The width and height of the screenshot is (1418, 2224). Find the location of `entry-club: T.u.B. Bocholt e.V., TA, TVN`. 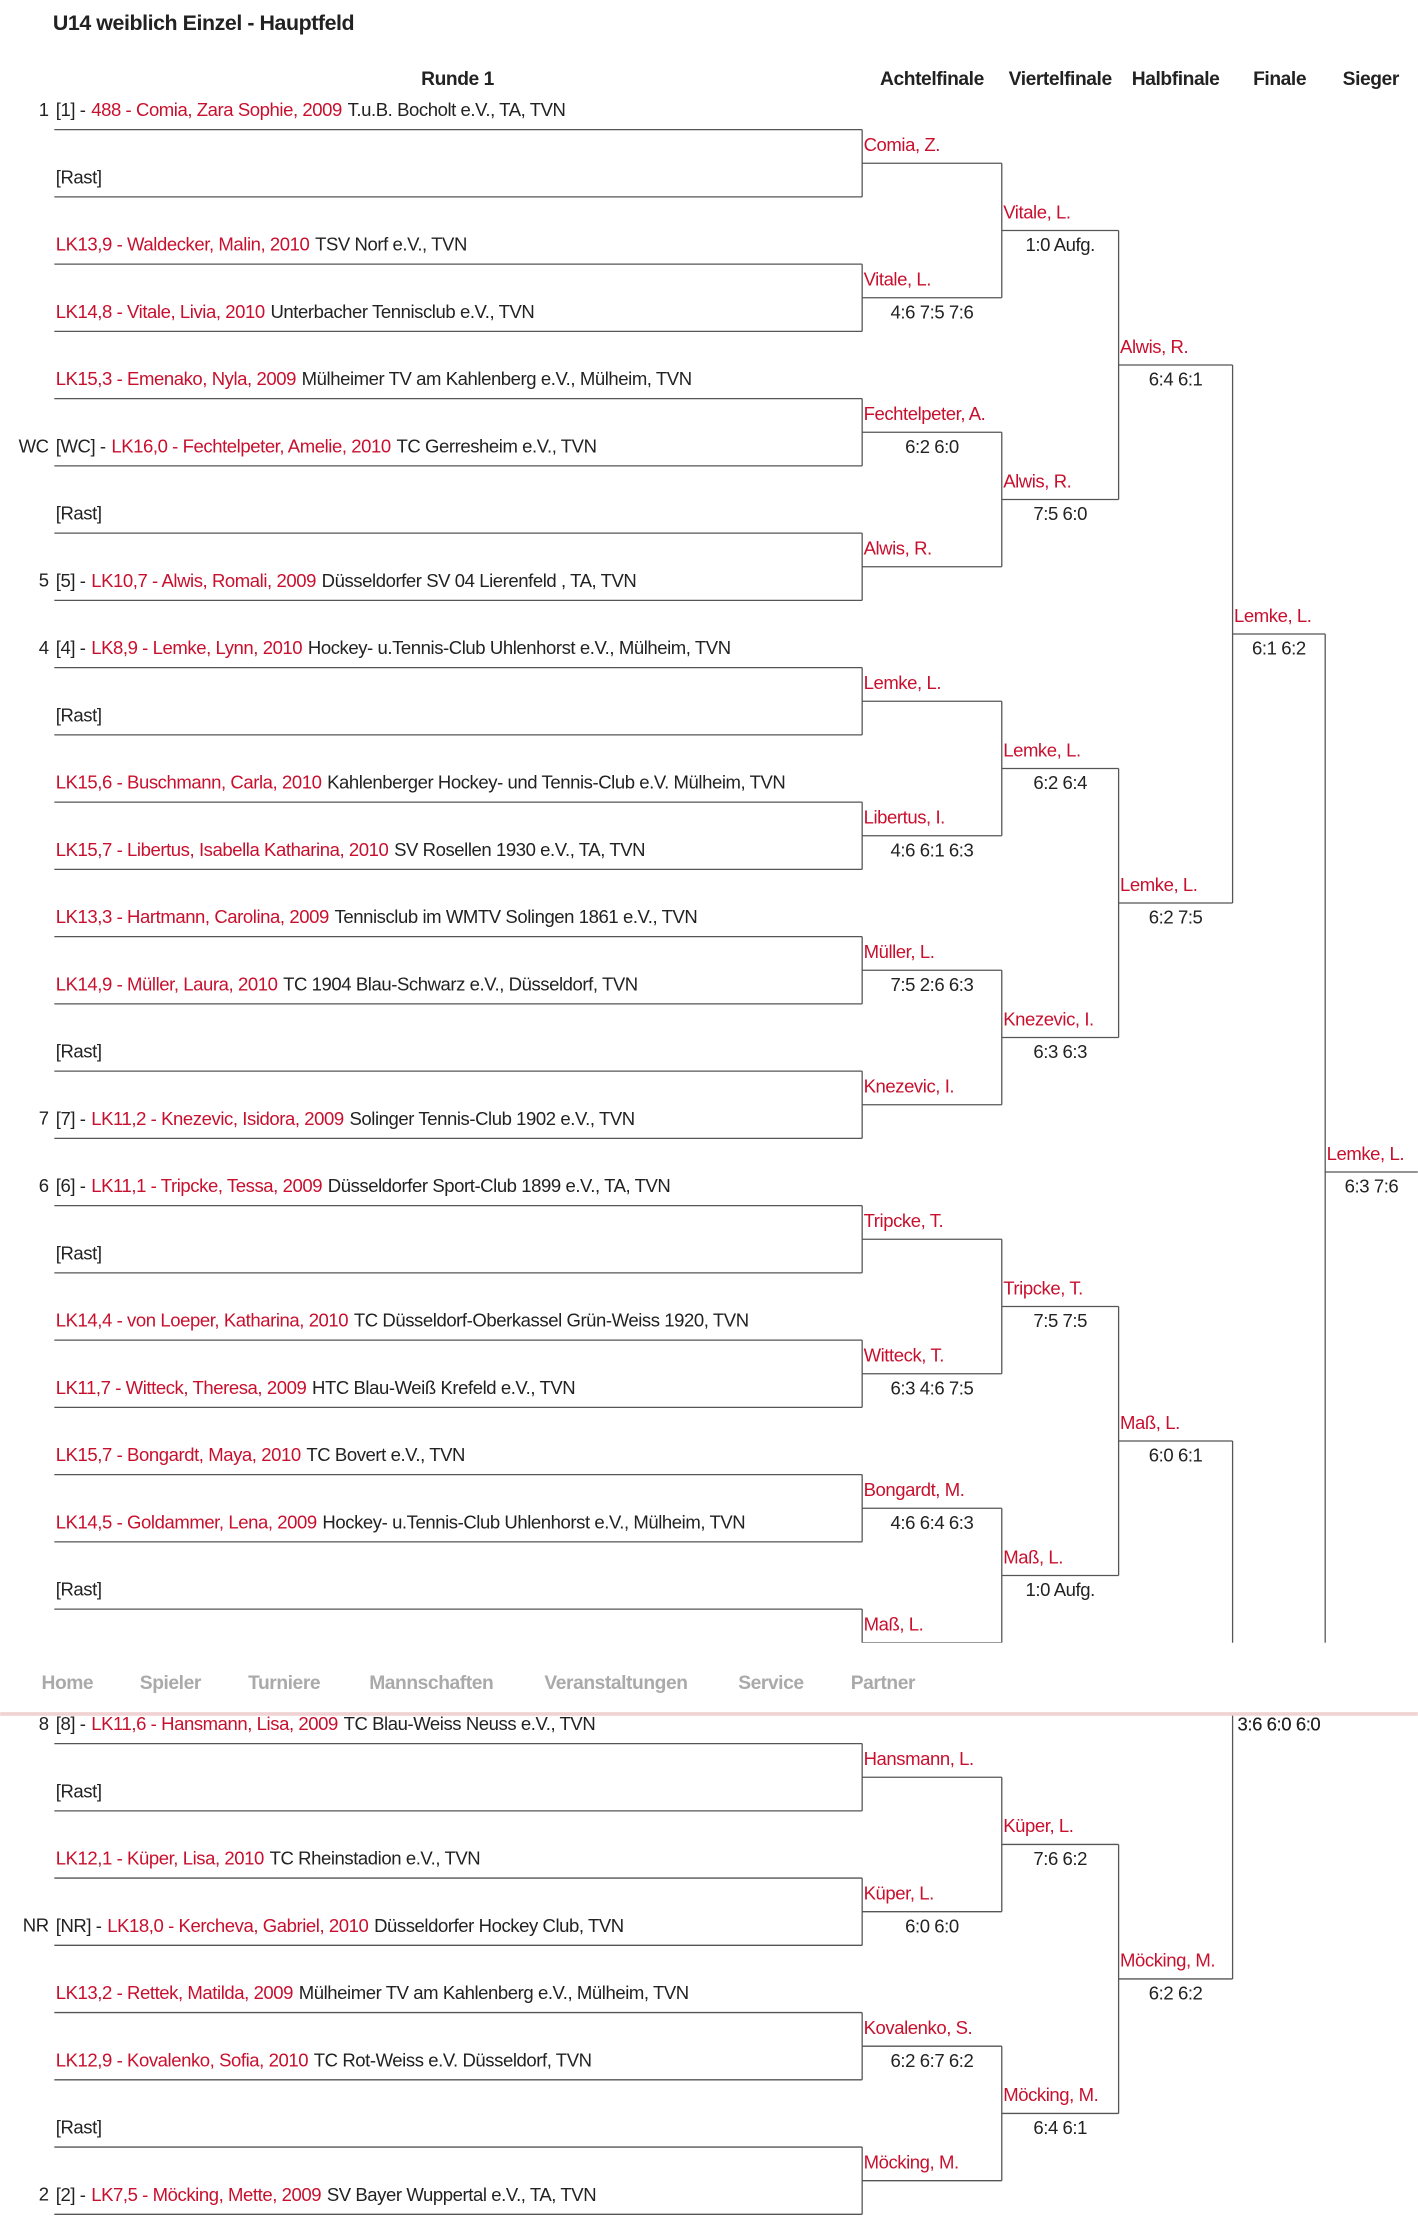

entry-club: T.u.B. Bocholt e.V., TA, TVN is located at coordinates (457, 109).